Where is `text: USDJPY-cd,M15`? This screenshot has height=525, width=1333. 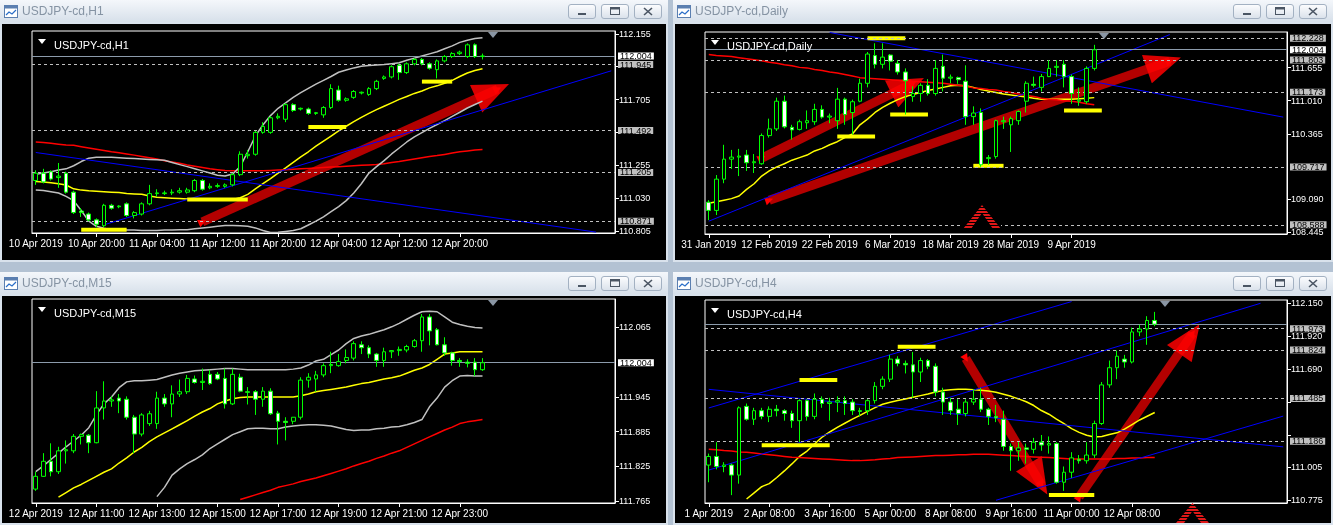 text: USDJPY-cd,M15 is located at coordinates (95, 312).